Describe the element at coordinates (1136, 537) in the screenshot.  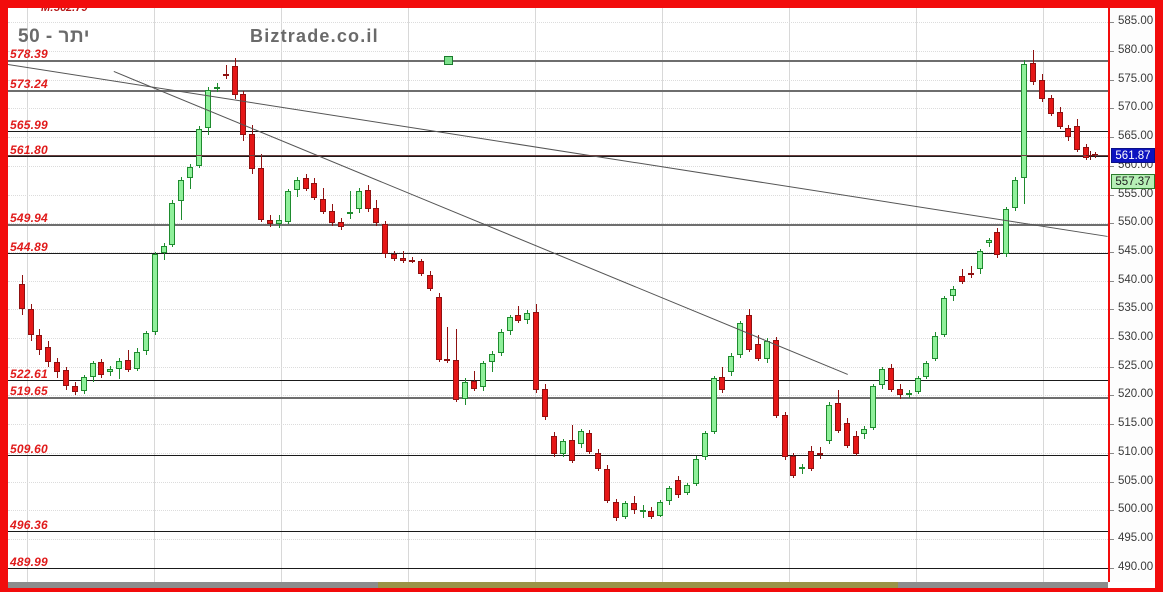
I see `axis-tick-label: 495.00` at that location.